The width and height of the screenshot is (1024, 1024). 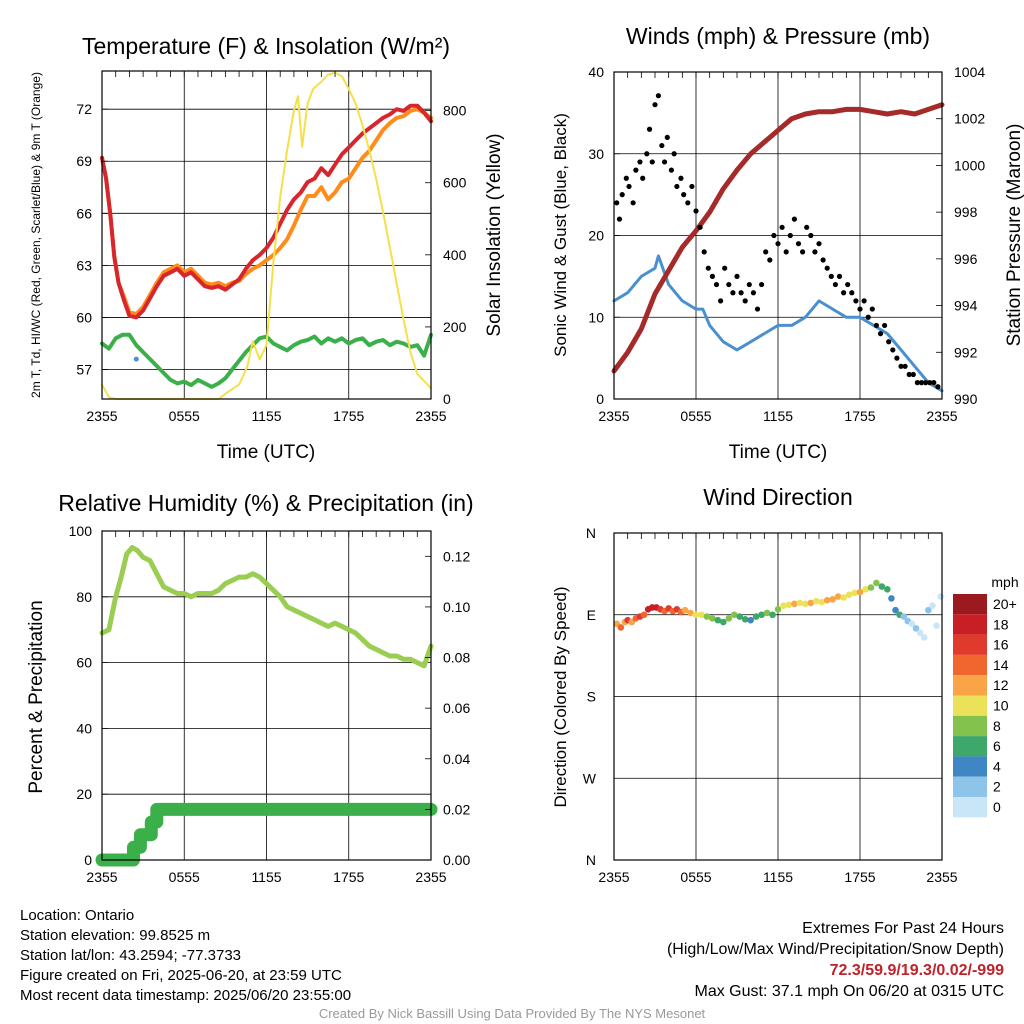 What do you see at coordinates (36, 696) in the screenshot?
I see `humidity-y-label: Percent & Precipitation` at bounding box center [36, 696].